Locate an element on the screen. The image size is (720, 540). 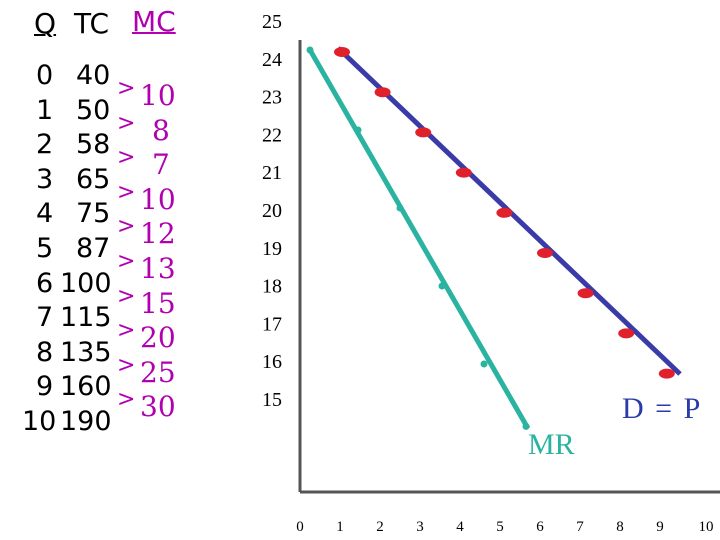
q-value: 7 is located at coordinates (45, 318).